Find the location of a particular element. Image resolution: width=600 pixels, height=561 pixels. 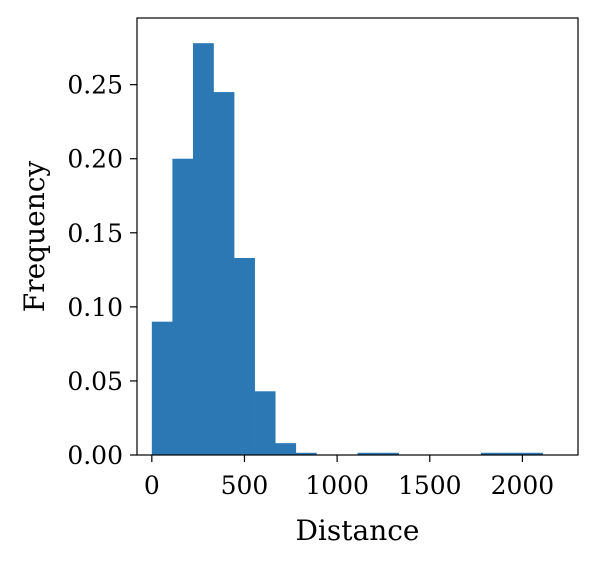

y-axis-ticks: 0.00 0.05 0.10 0.15 0.20 0.25 is located at coordinates (102, 270).